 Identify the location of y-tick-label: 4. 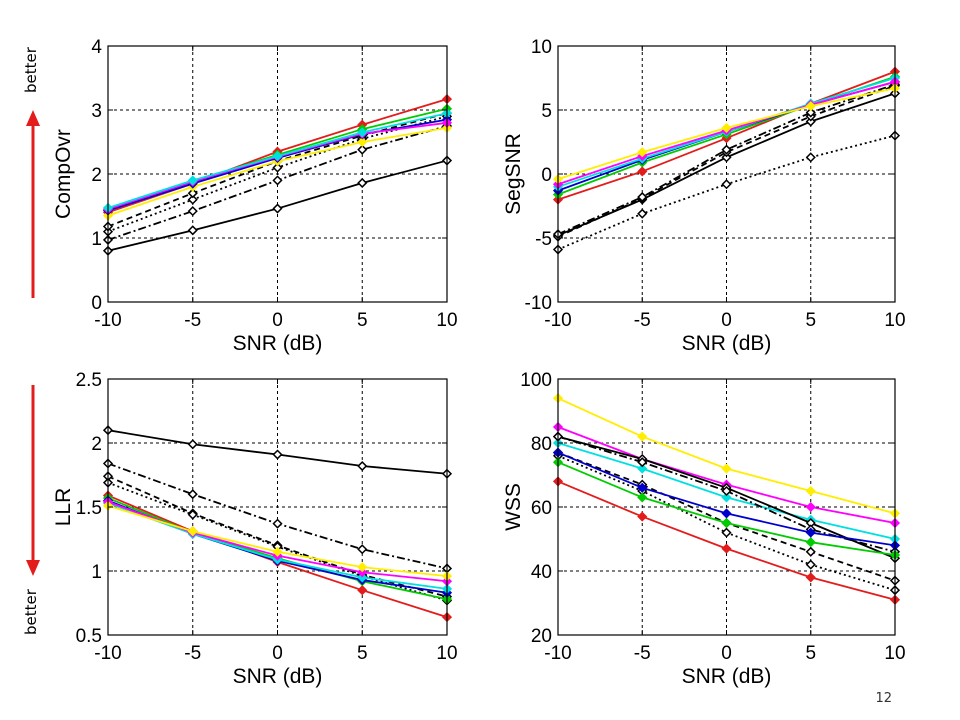
(96, 47).